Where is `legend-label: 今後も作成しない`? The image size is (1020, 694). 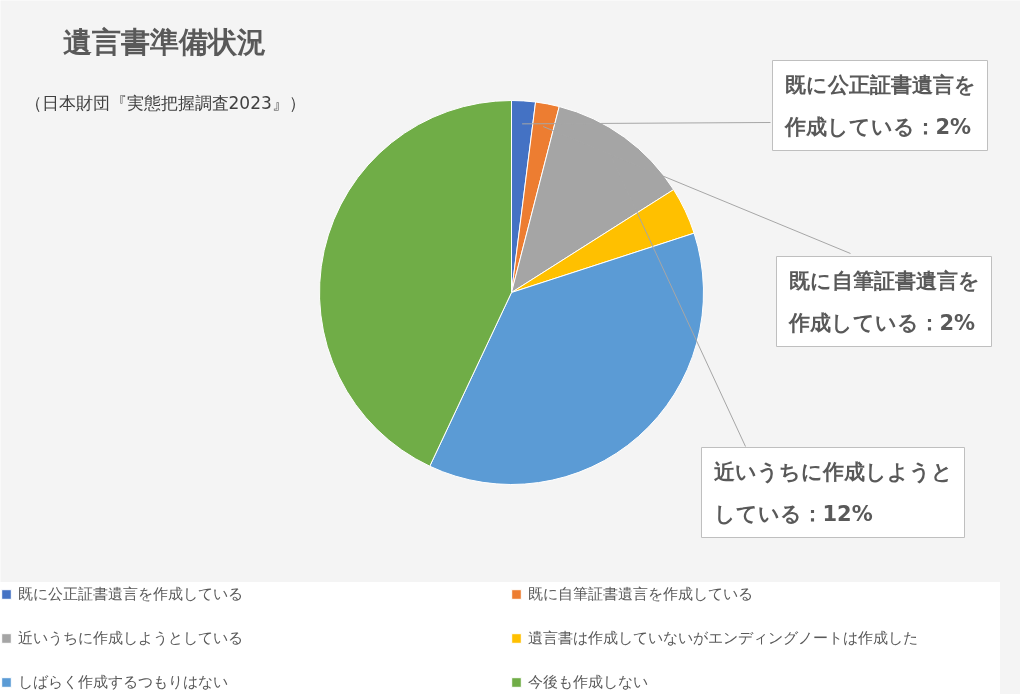
legend-label: 今後も作成しない is located at coordinates (588, 682).